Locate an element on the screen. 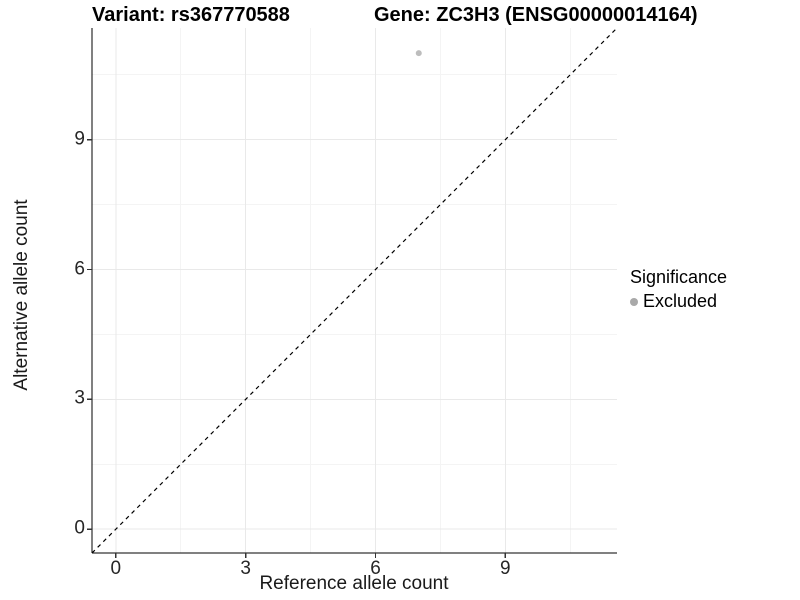 The height and width of the screenshot is (600, 800). data-point is located at coordinates (418, 53).